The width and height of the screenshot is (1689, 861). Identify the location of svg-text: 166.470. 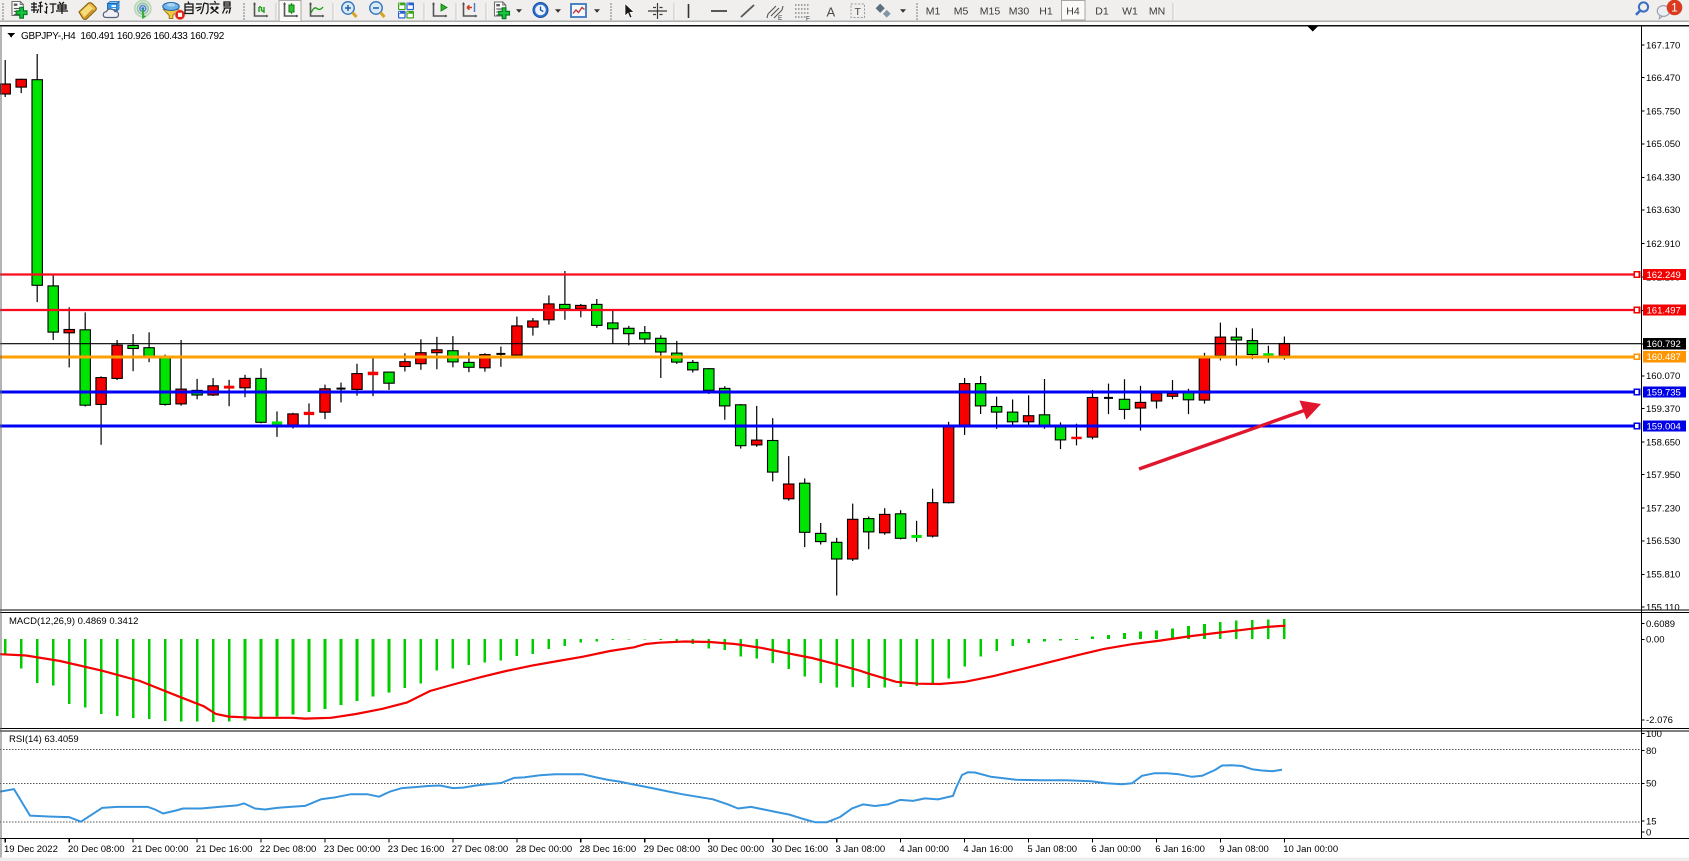
(1663, 78).